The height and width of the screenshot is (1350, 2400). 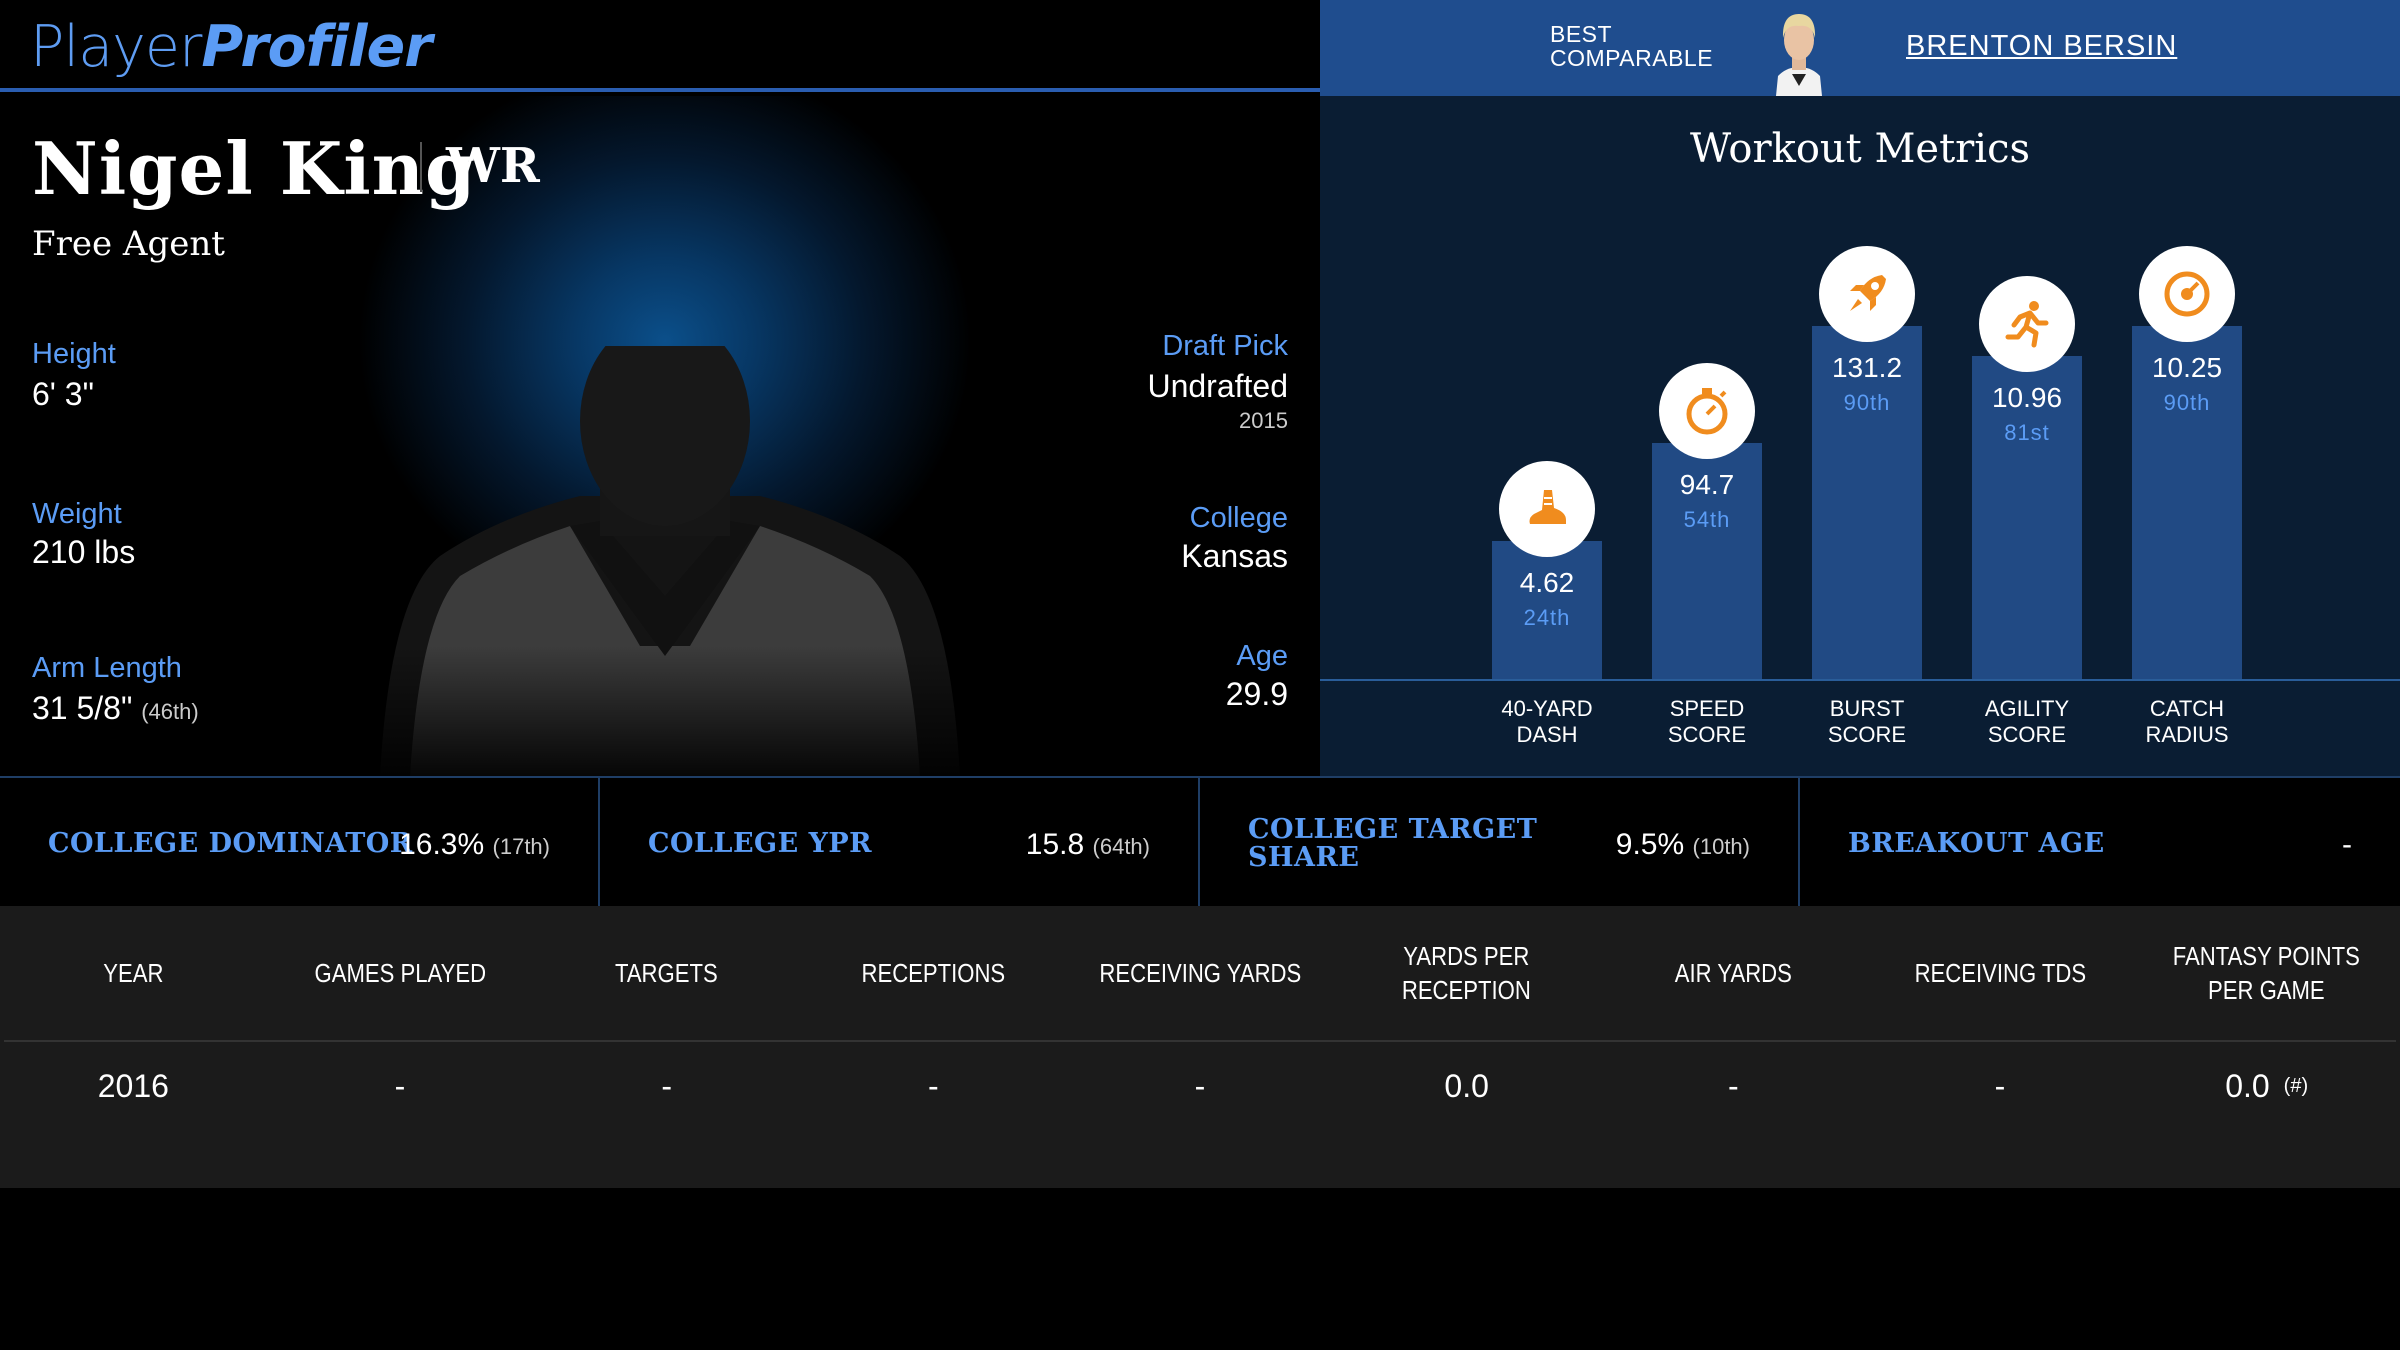 What do you see at coordinates (2296, 1085) in the screenshot?
I see `rank-note: (#)` at bounding box center [2296, 1085].